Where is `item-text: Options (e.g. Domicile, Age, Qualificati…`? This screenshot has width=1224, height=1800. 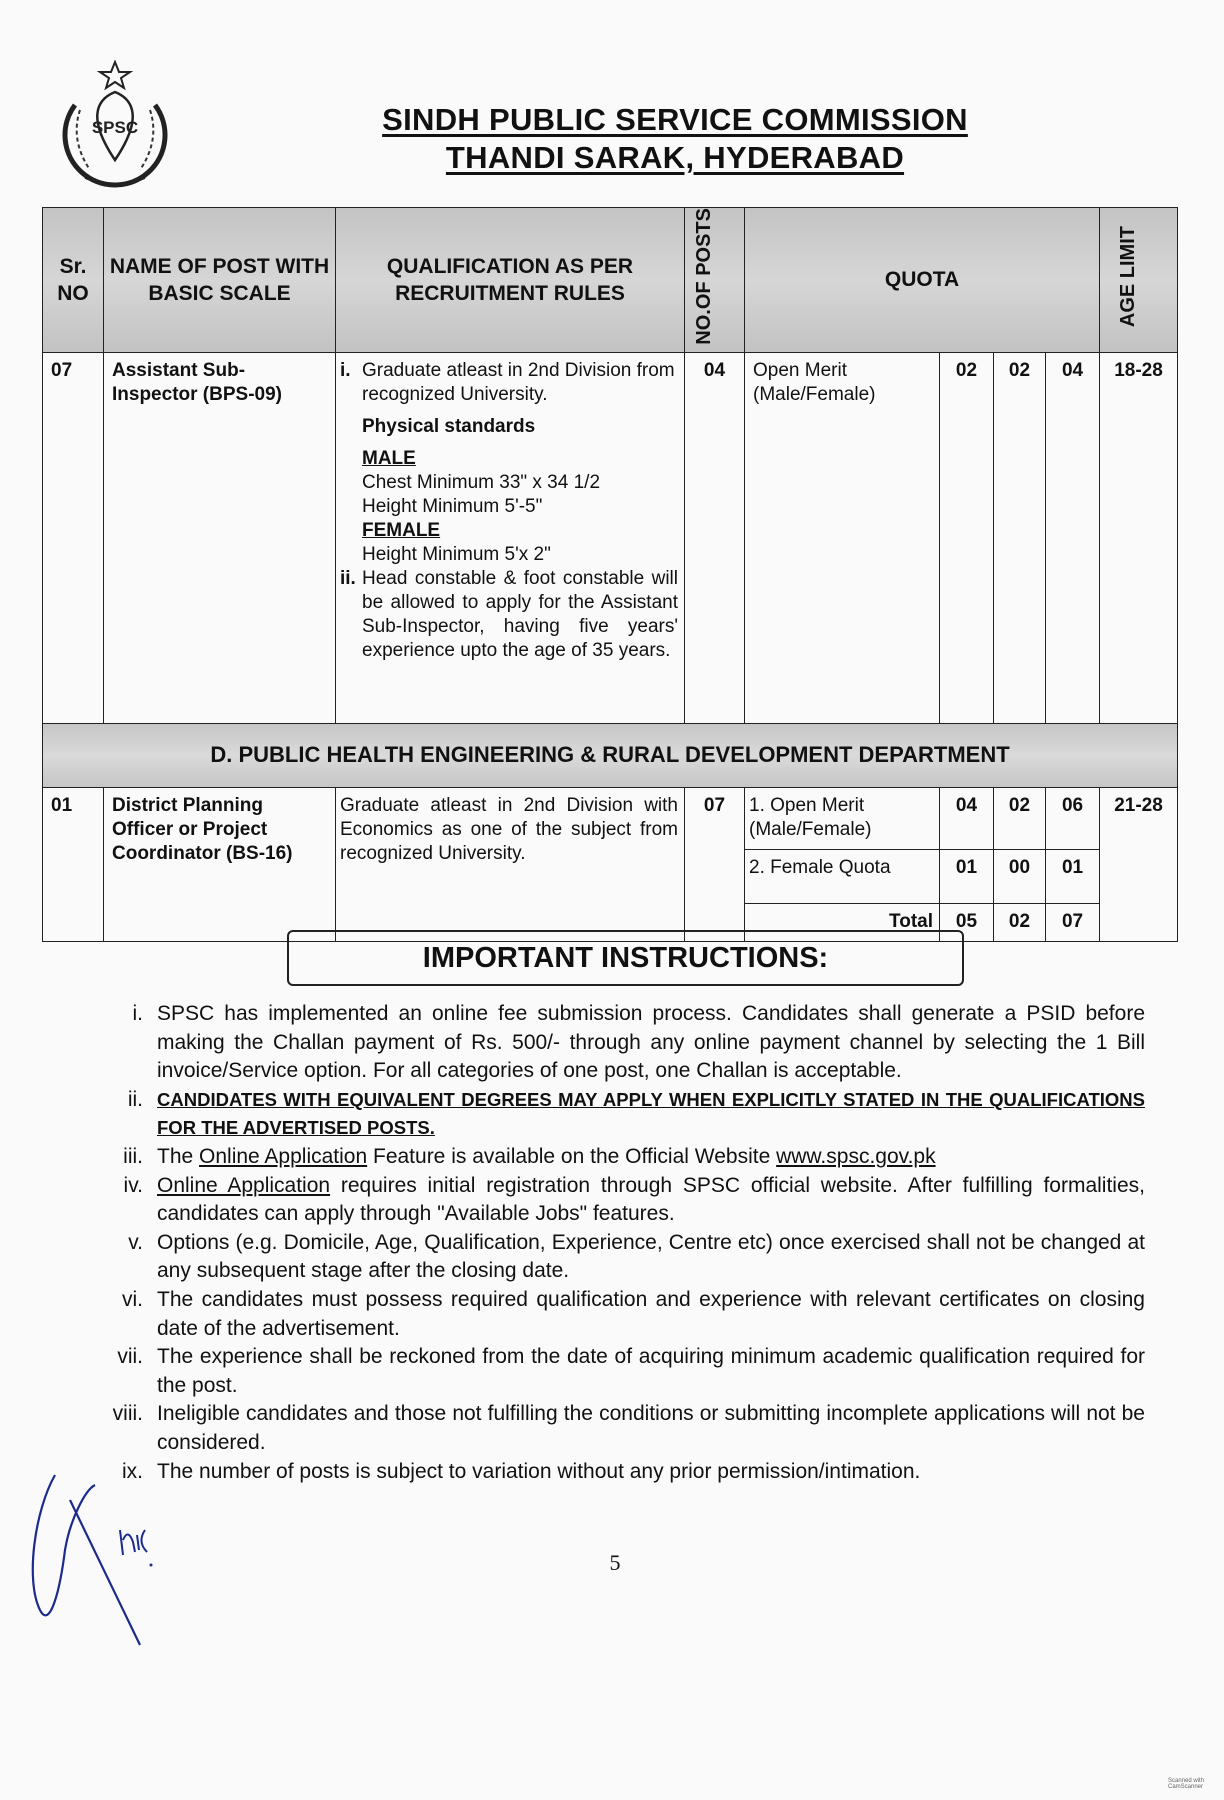 item-text: Options (e.g. Domicile, Age, Qualificati… is located at coordinates (651, 1256).